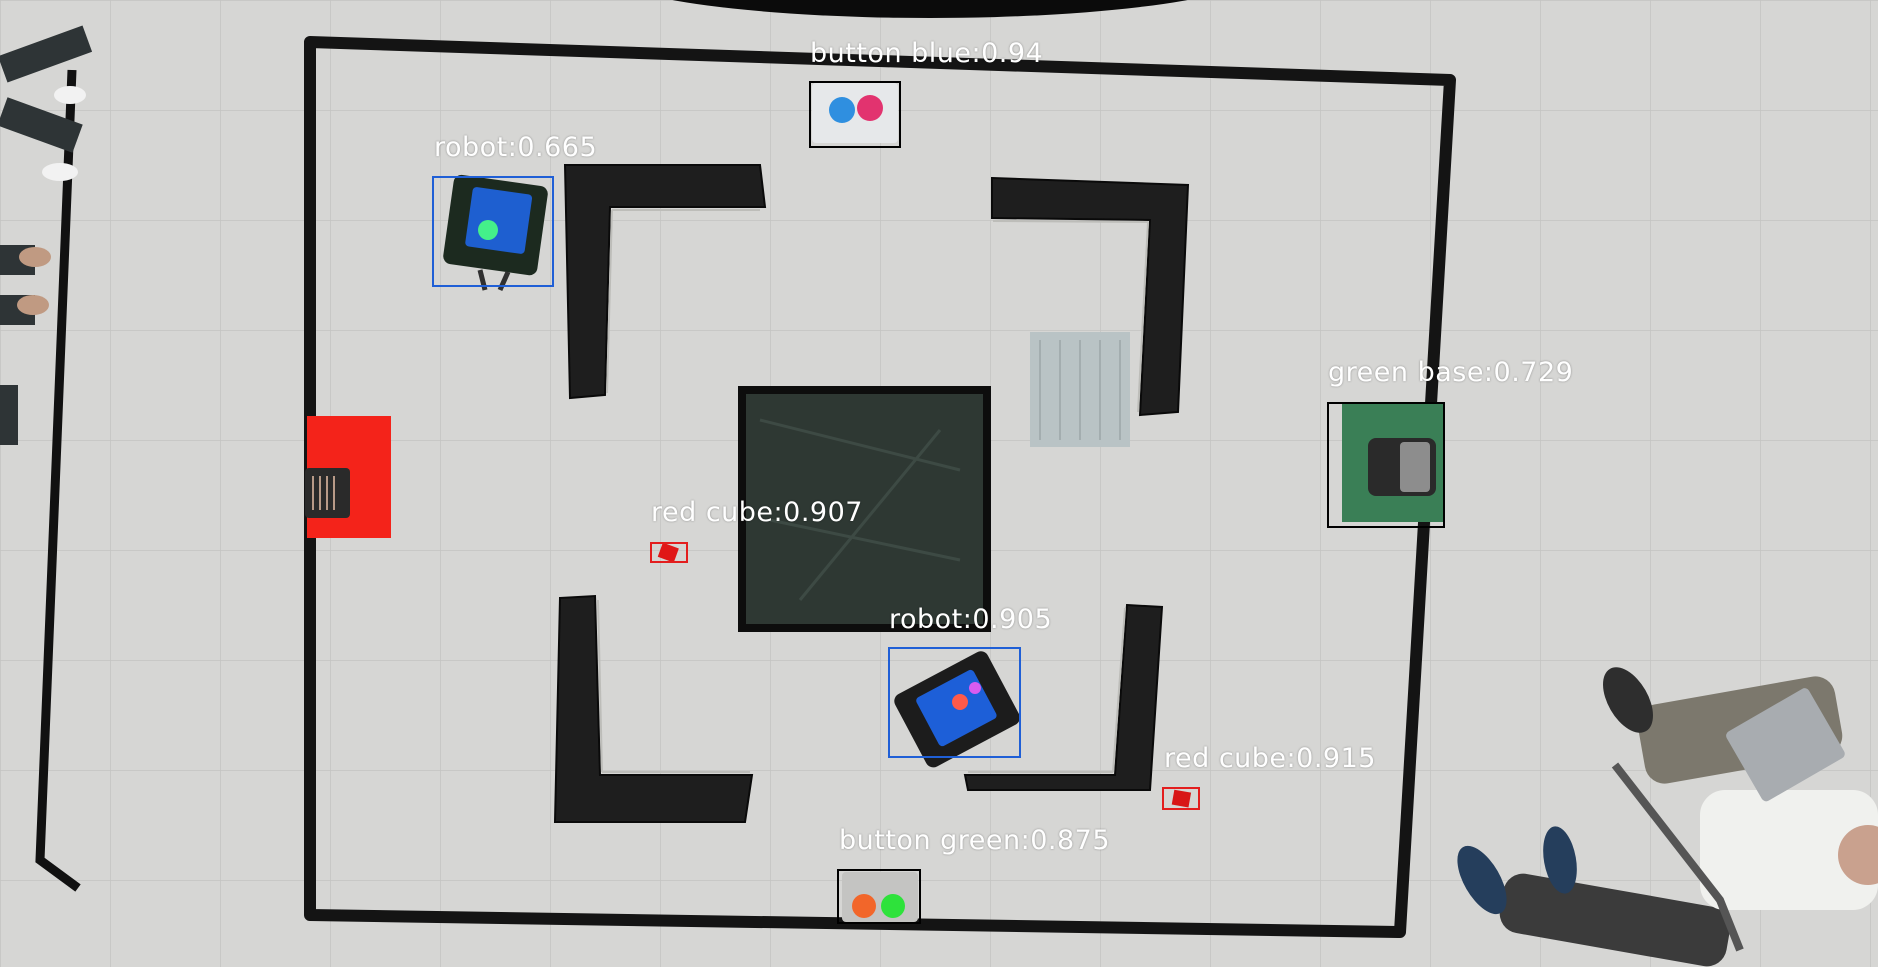 The image size is (1878, 967). I want to click on detection-box-green-base, so click(1386, 465).